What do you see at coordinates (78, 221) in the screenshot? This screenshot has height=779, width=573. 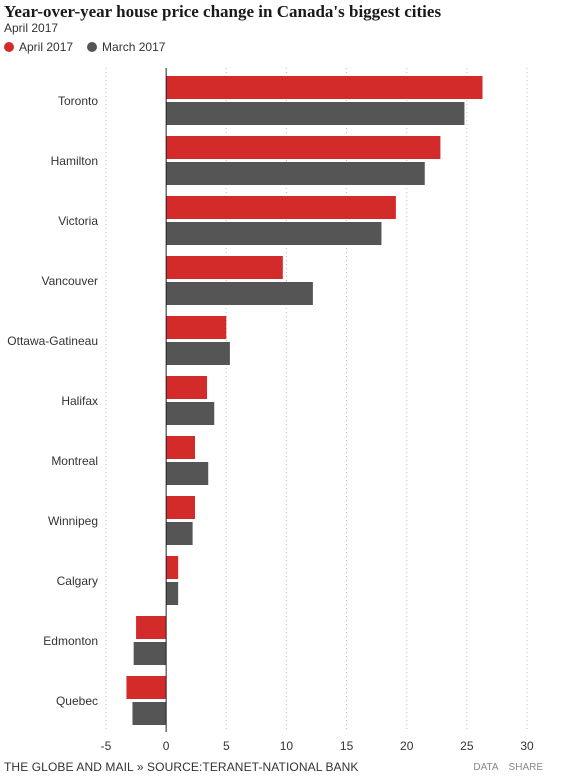 I see `category-label-2: Victoria` at bounding box center [78, 221].